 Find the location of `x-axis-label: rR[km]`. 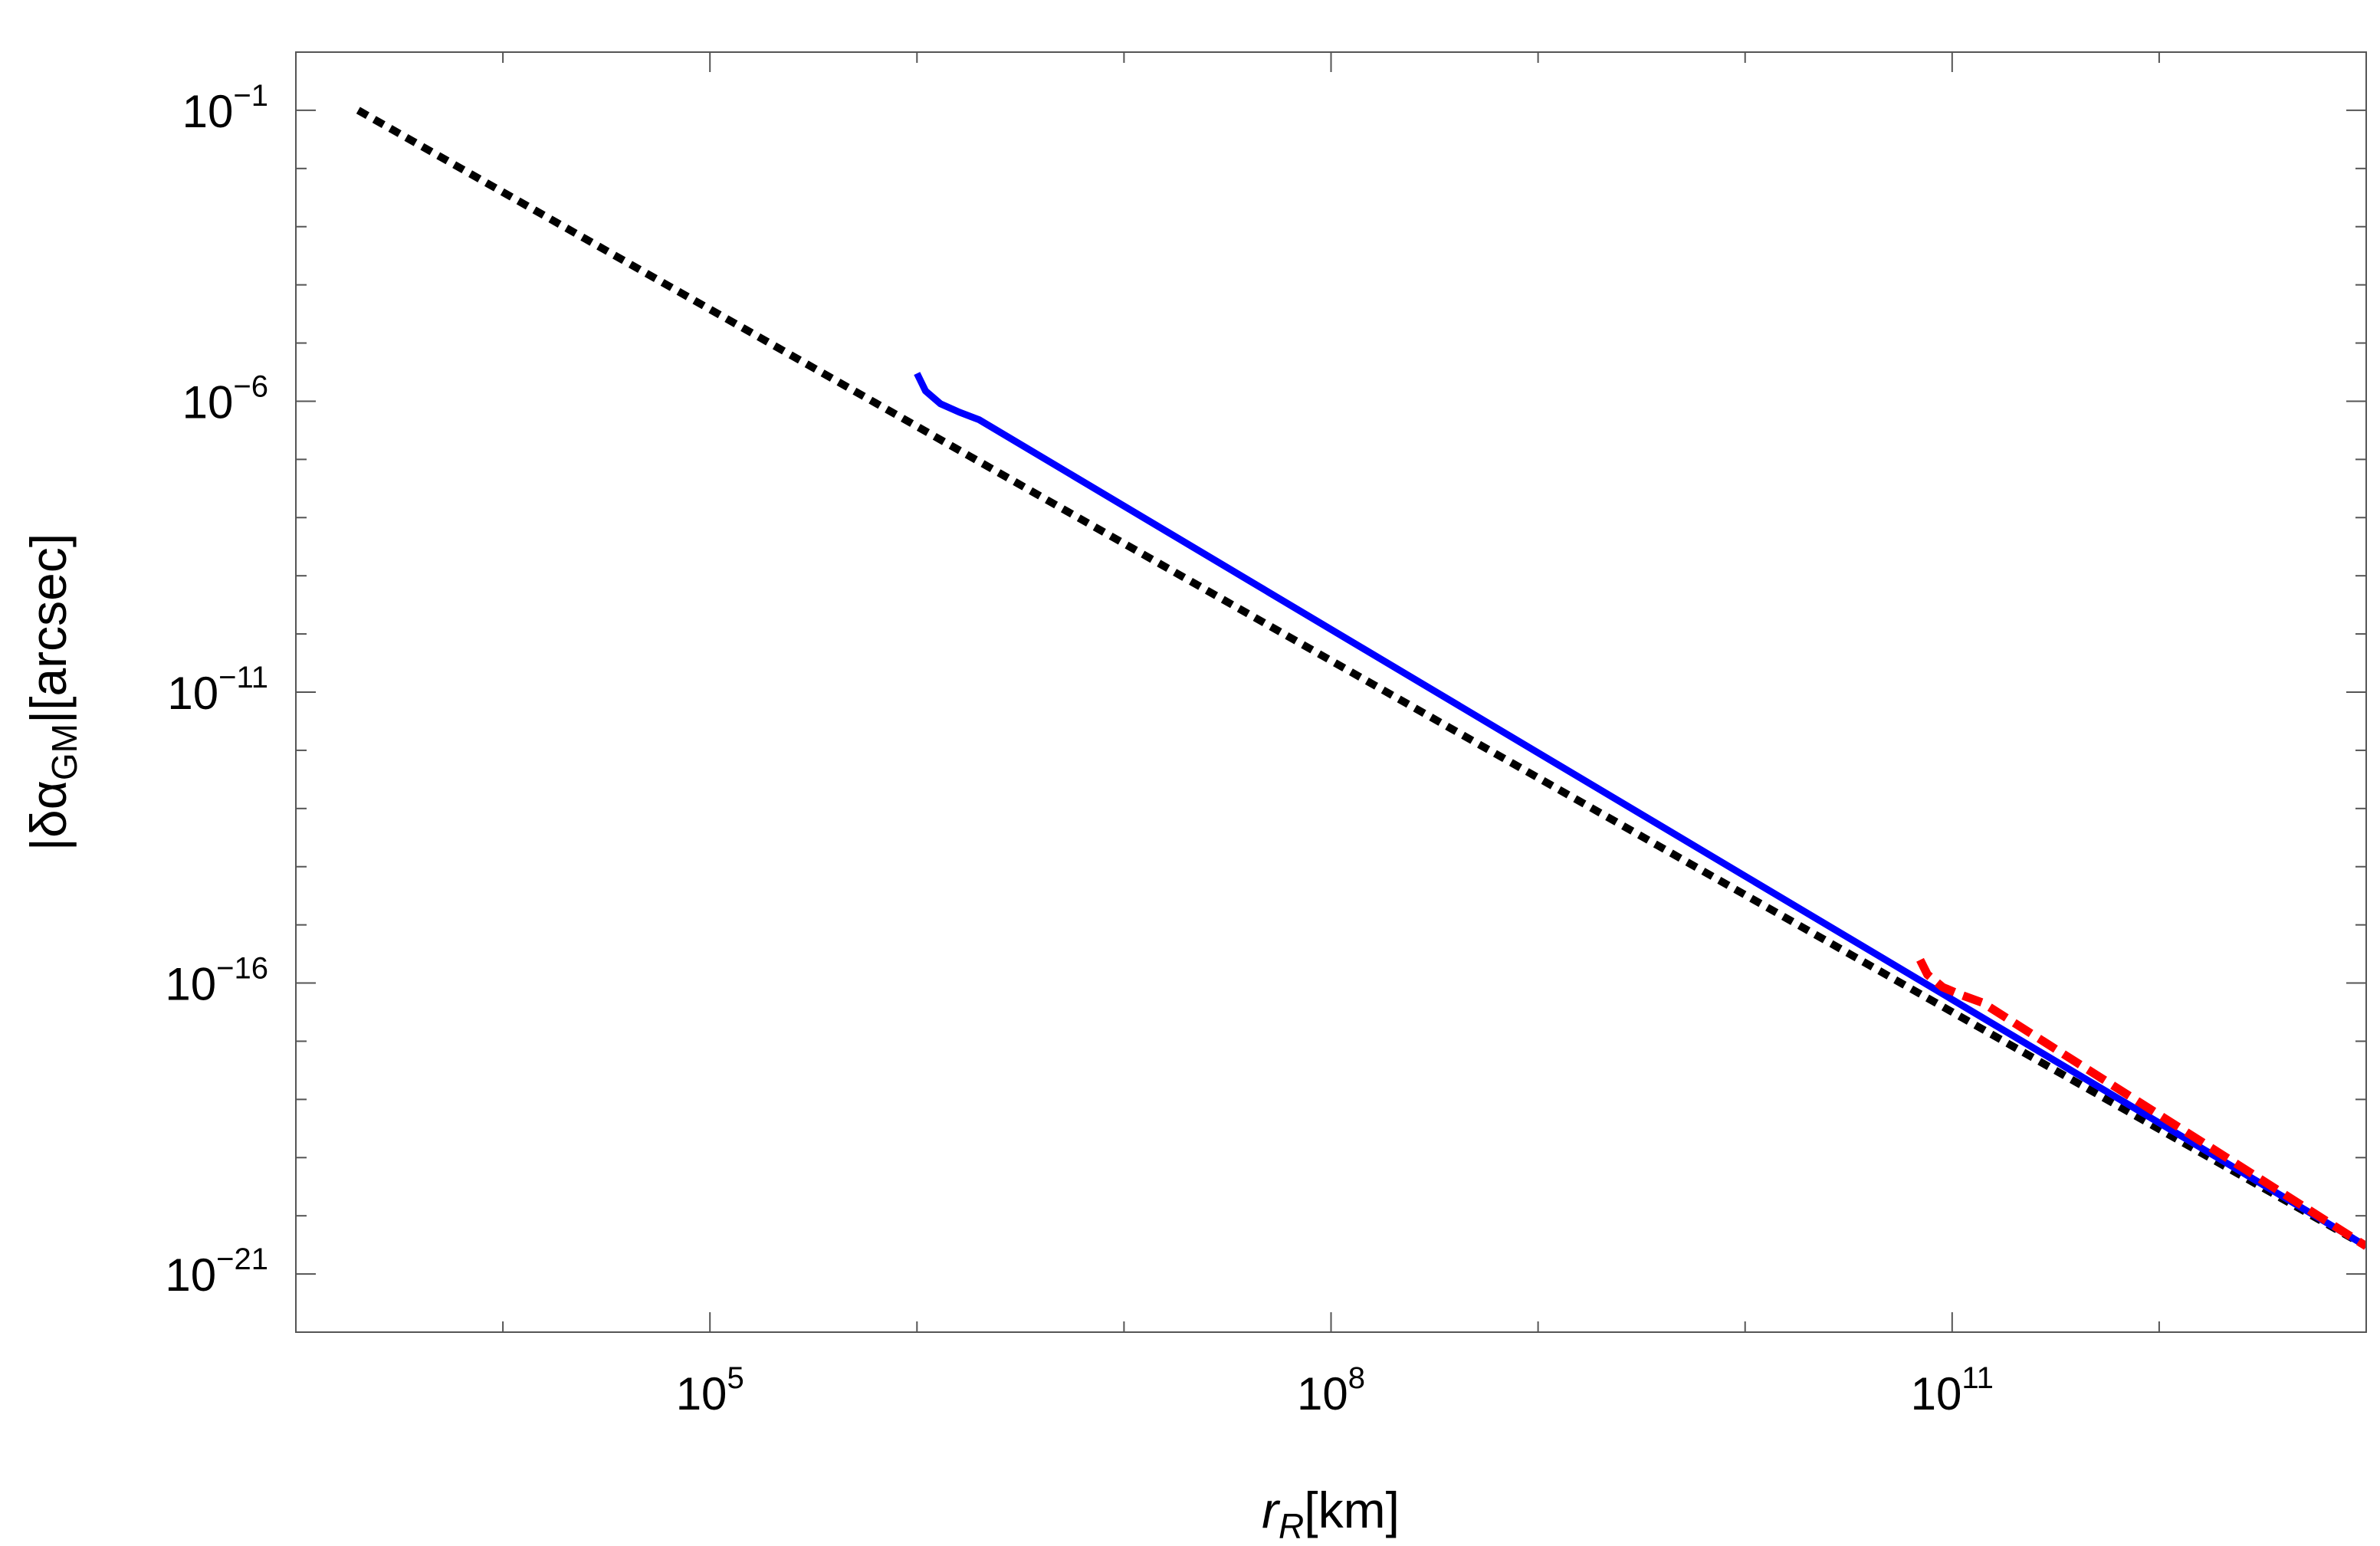

x-axis-label: rR[km] is located at coordinates (1331, 1514).